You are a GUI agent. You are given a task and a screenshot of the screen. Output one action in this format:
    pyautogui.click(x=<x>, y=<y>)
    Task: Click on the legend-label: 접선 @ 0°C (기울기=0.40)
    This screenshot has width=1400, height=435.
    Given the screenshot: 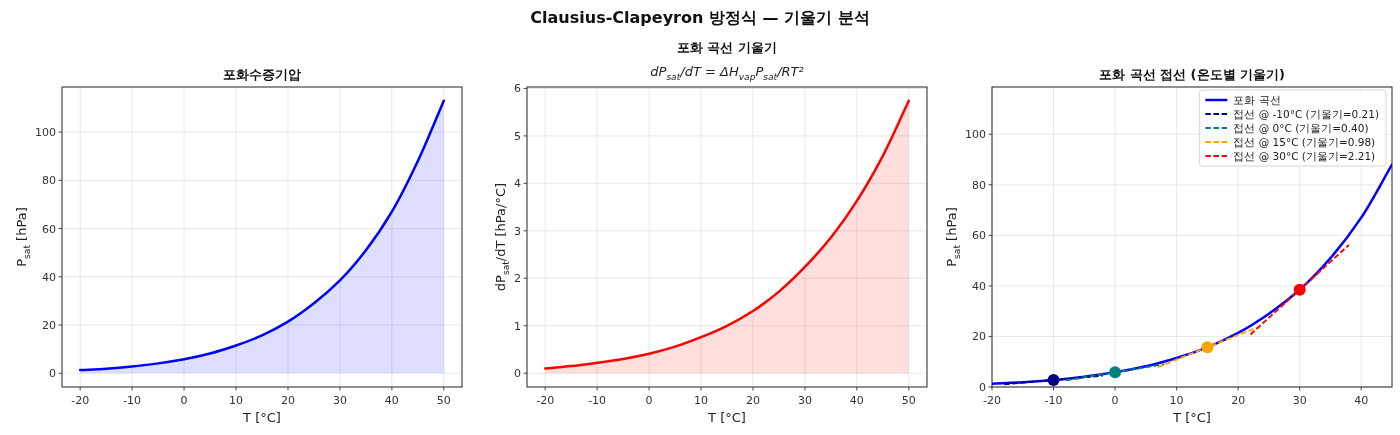 What is the action you would take?
    pyautogui.click(x=1301, y=127)
    